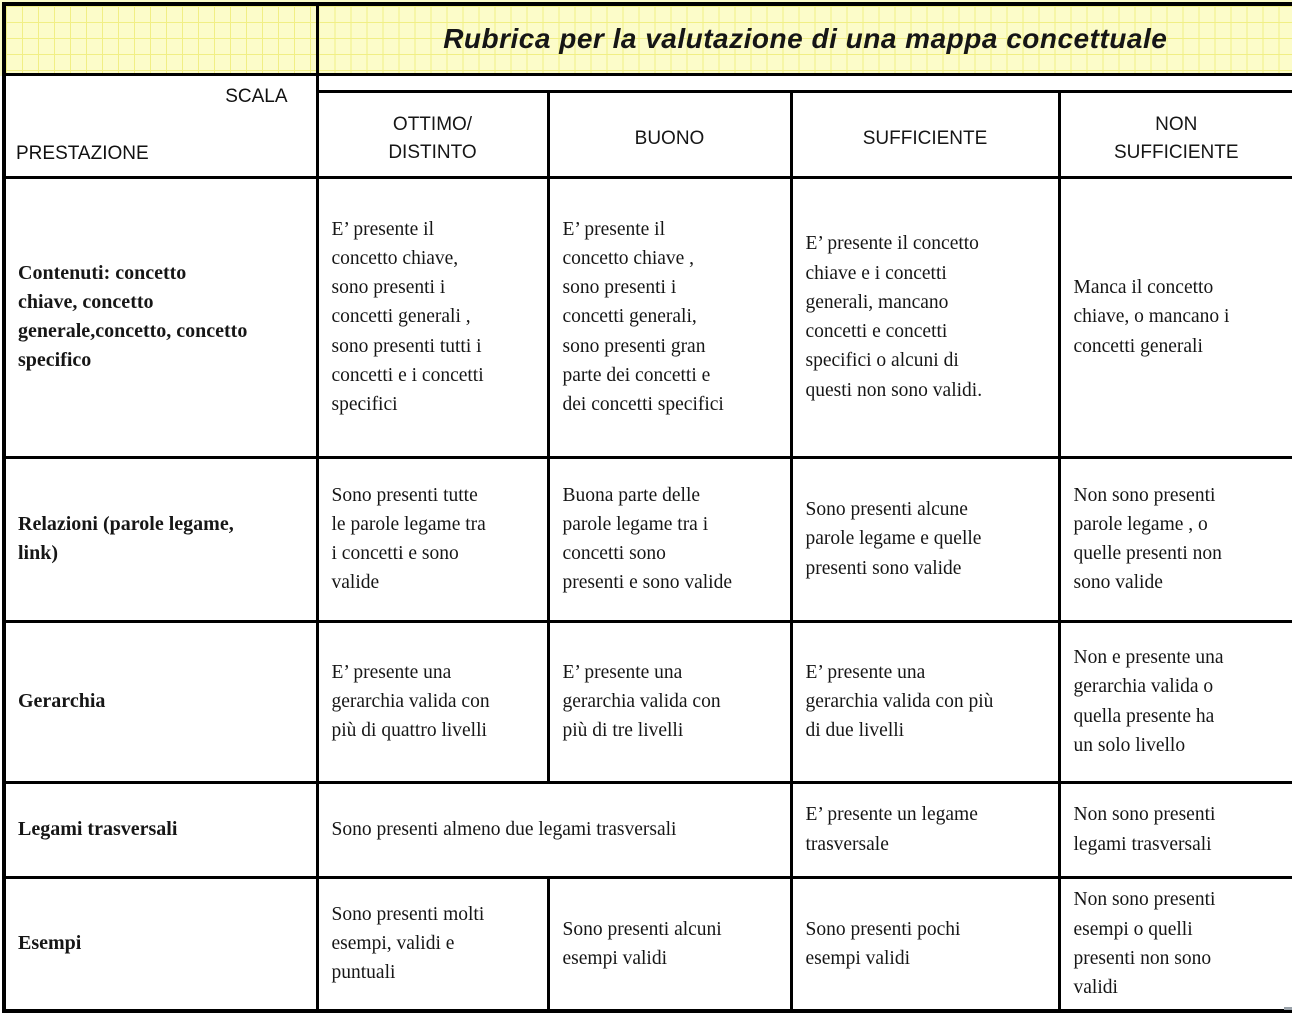 This screenshot has width=1292, height=1019. I want to click on axis-corner-inner: SCALA PRESTAZIONE, so click(160, 125).